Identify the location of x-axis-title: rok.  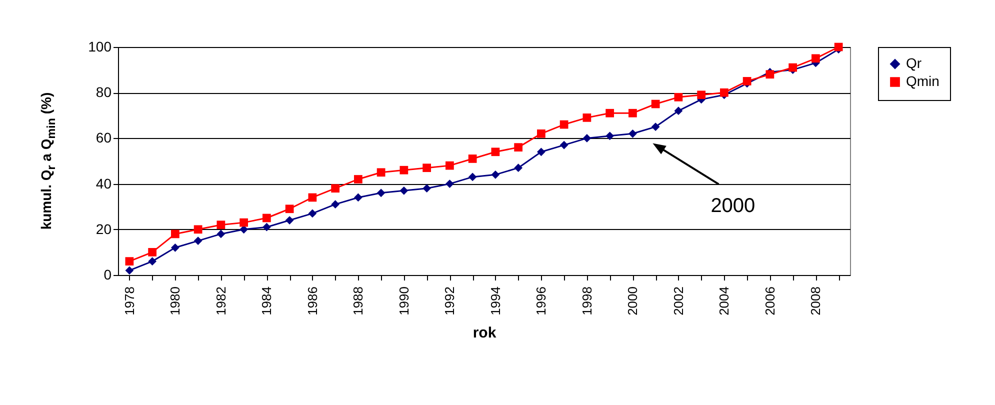
(484, 333).